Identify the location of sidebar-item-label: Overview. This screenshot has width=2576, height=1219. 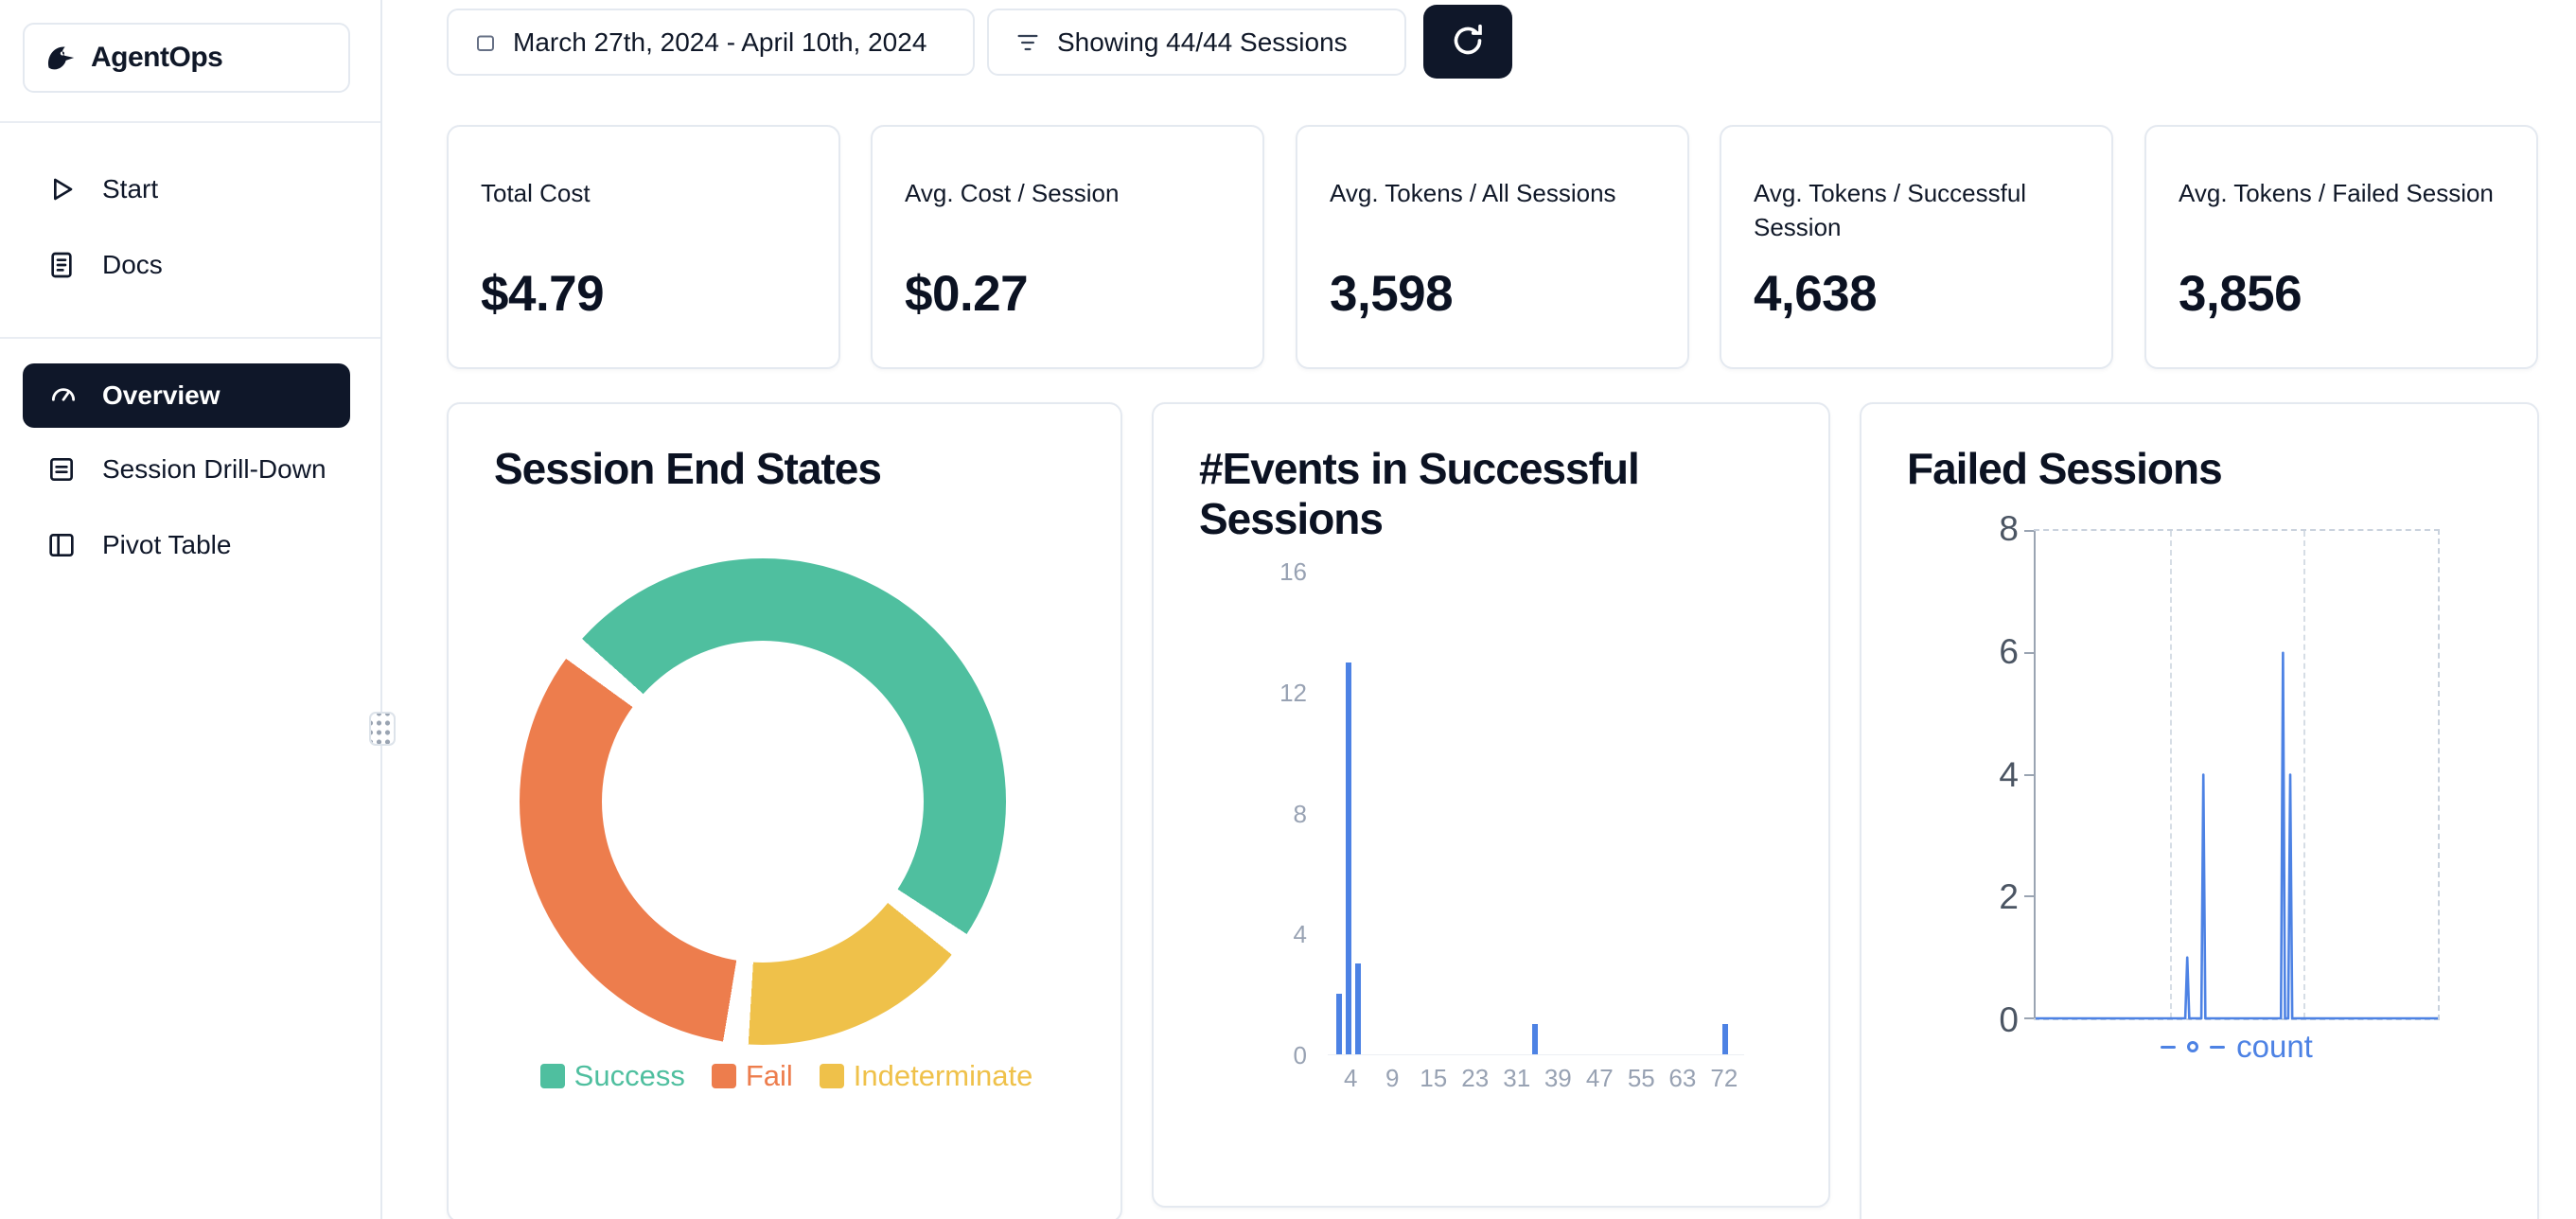
(161, 395).